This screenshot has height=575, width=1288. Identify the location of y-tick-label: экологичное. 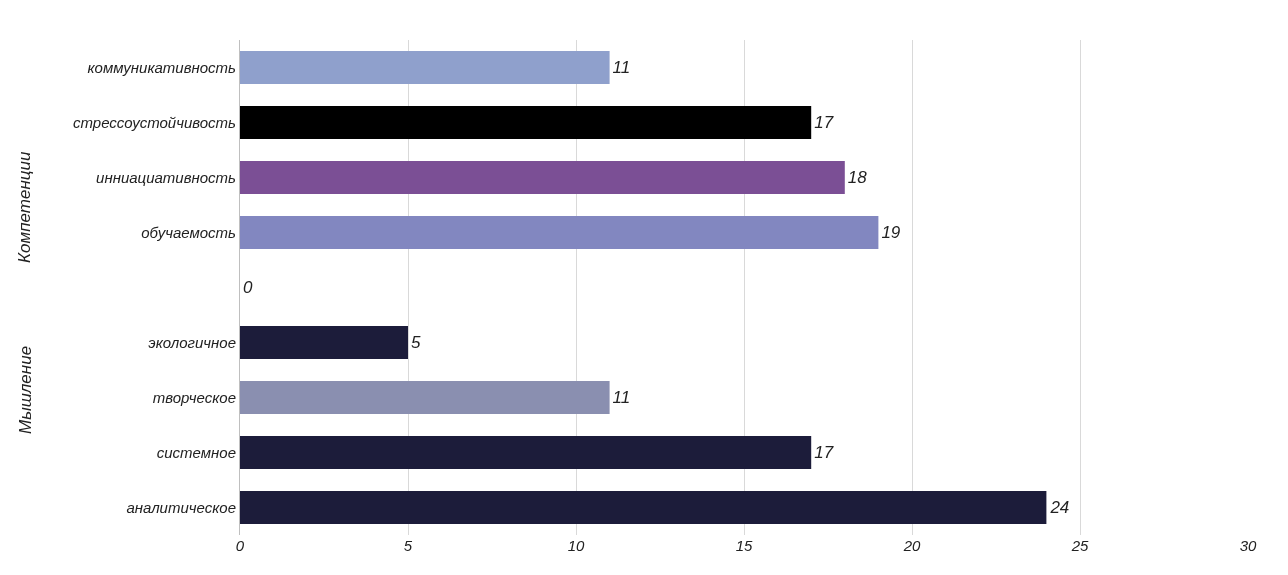
(192, 342).